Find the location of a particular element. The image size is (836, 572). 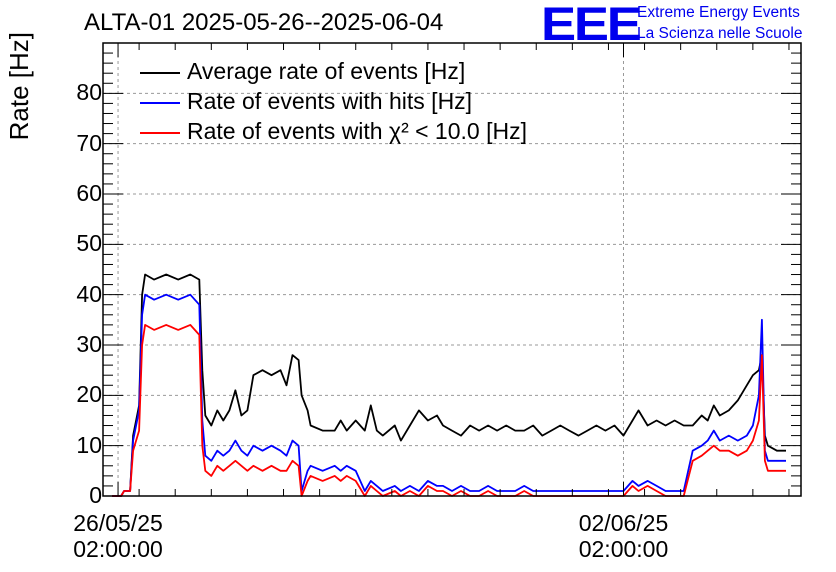

y-axis-label: Rate [Hz] is located at coordinates (19, 86).